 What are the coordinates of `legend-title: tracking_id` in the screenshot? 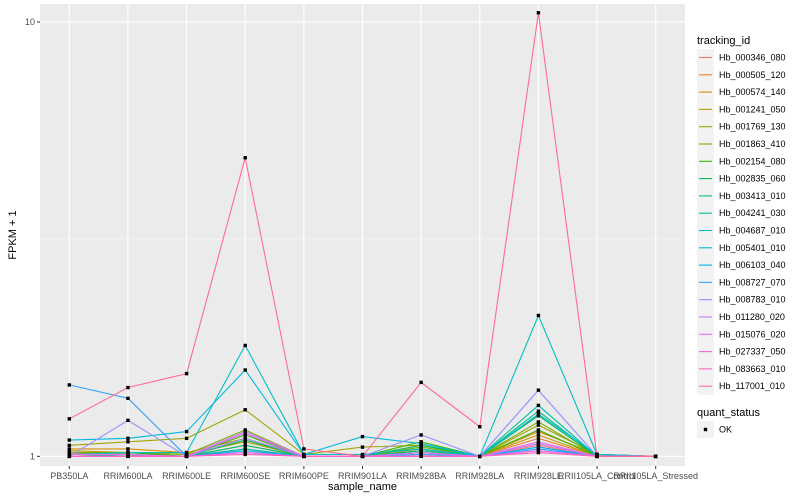 It's located at (723, 41).